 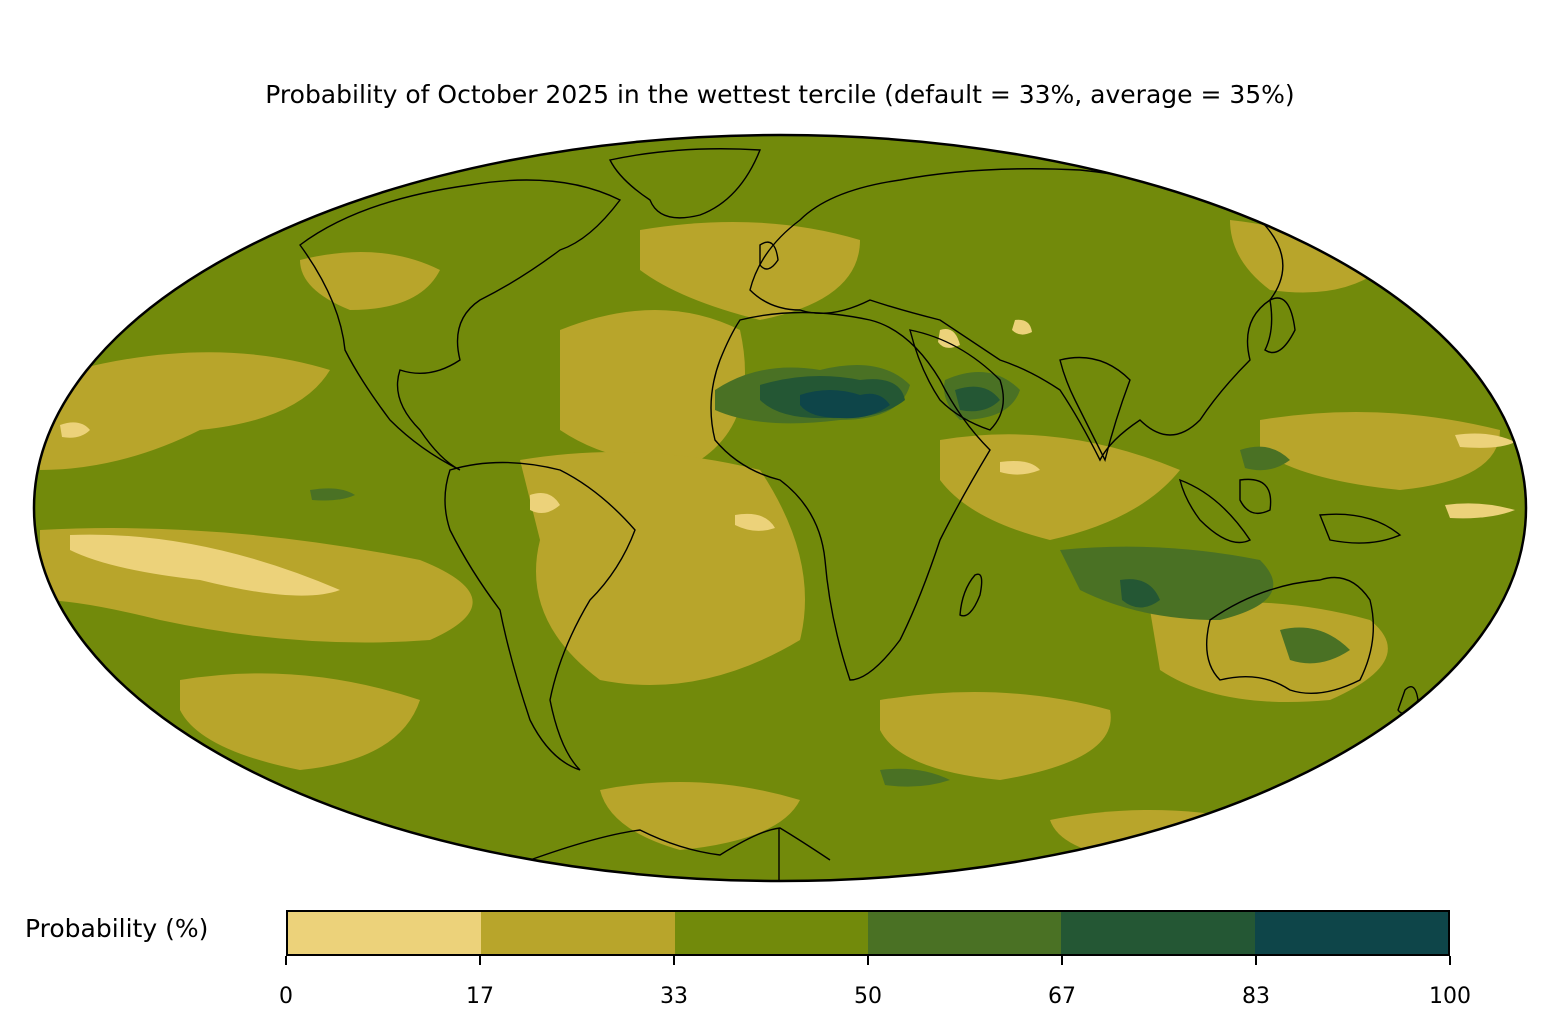 I want to click on colorbar-label: Probability (%), so click(x=117, y=928).